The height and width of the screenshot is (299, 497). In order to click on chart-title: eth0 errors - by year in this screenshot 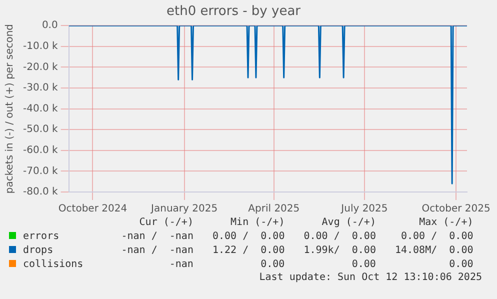, I will do `click(234, 12)`.